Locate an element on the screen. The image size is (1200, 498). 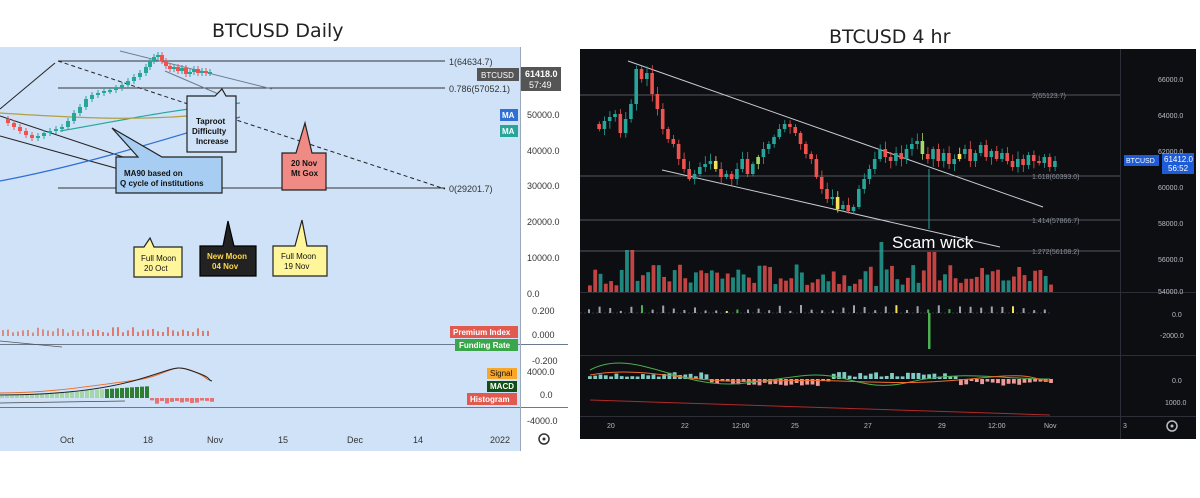
left-xtick: Oct is located at coordinates (67, 440).